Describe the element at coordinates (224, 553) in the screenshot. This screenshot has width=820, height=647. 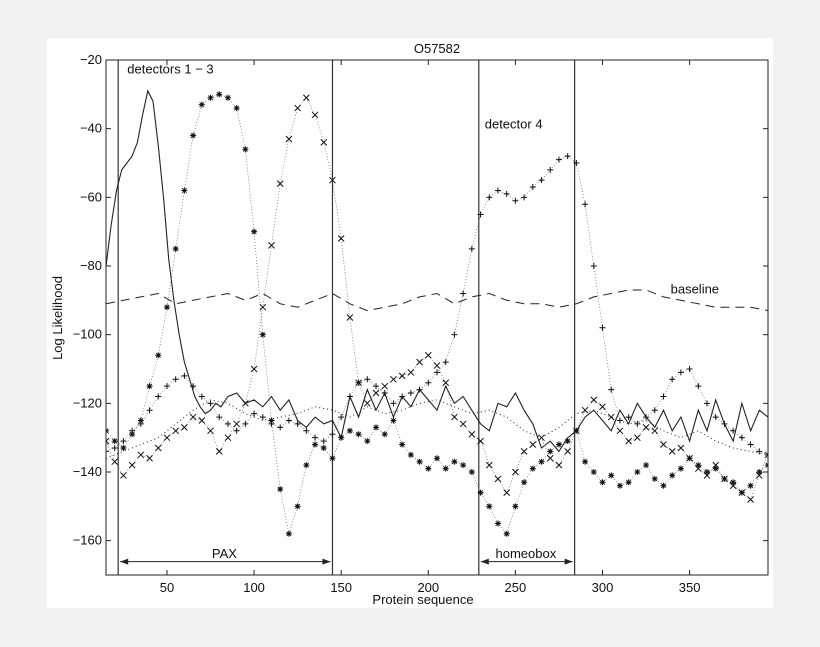
I see `annotation-label-bg` at that location.